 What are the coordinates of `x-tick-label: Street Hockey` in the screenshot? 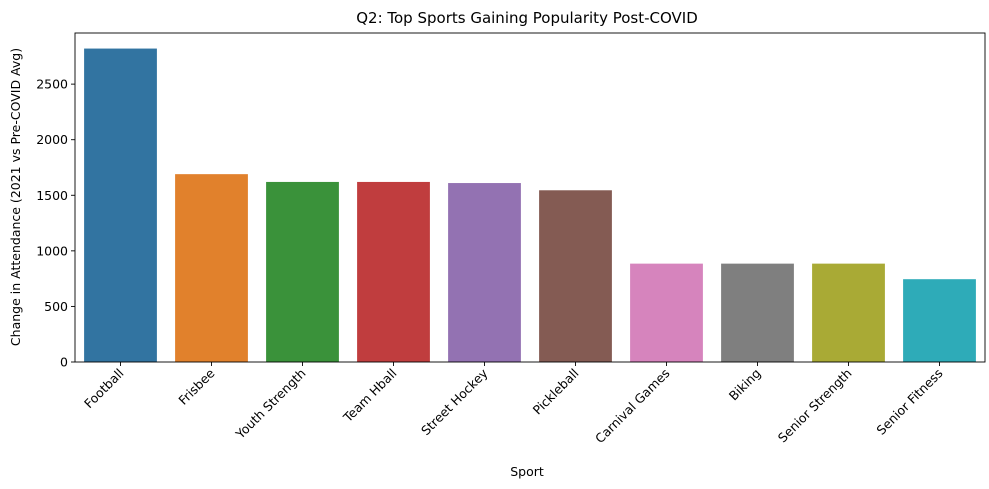 It's located at (454, 401).